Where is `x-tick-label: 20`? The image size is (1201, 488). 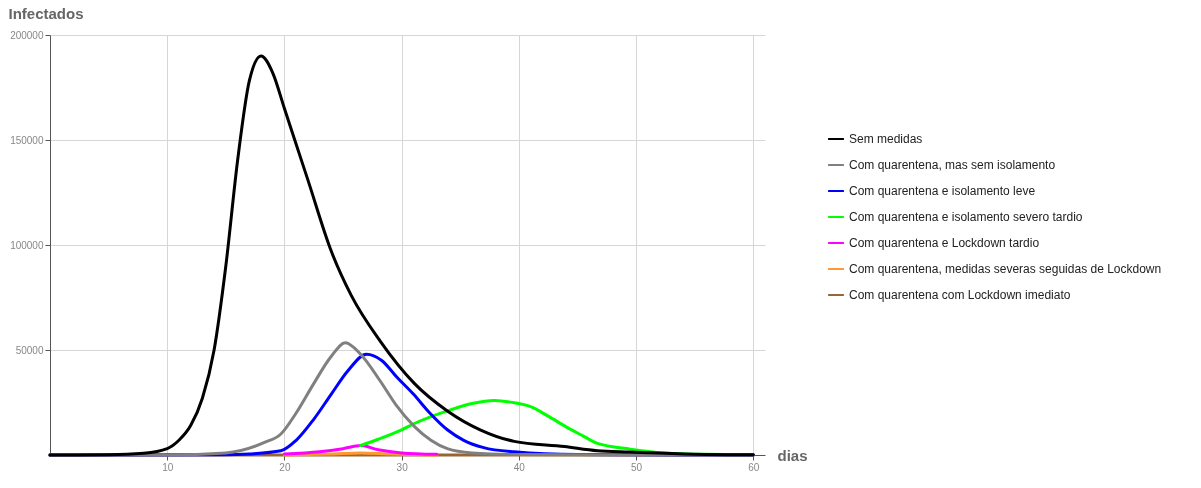 x-tick-label: 20 is located at coordinates (285, 467).